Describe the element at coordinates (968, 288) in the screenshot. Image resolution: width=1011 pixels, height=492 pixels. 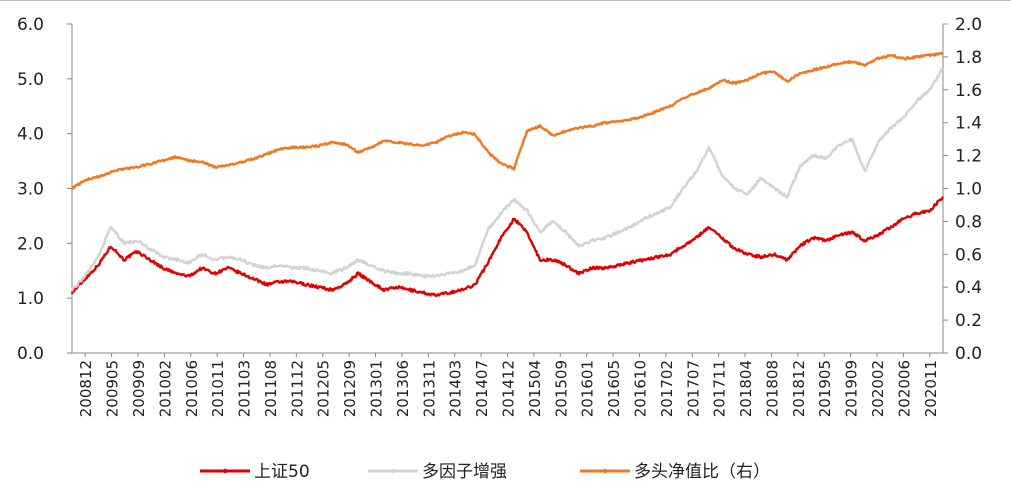
I see `right-y-tick-label: 0.4` at that location.